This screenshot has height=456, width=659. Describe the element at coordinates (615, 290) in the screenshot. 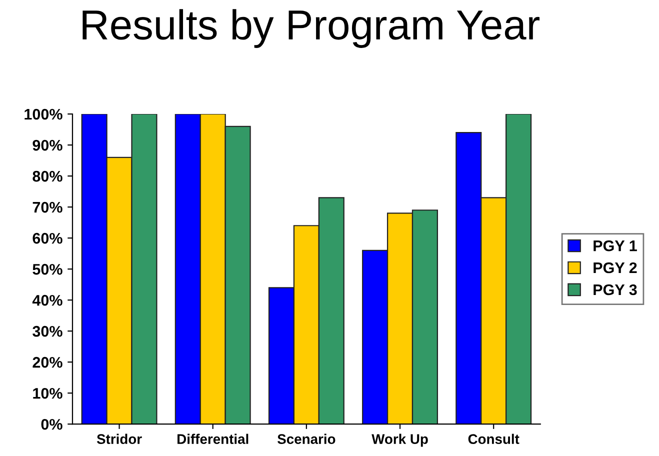

I see `legend-label: PGY 3` at that location.